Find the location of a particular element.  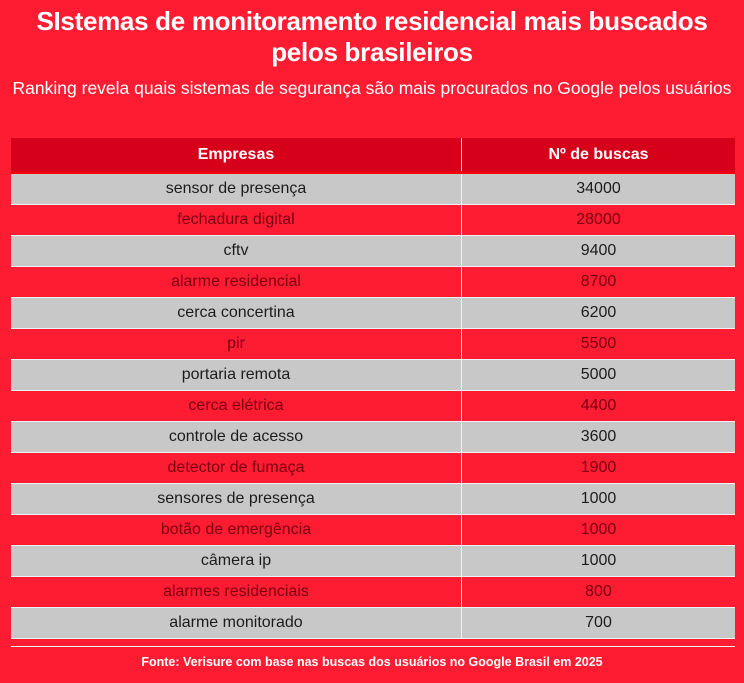

row-value: 6200 is located at coordinates (598, 313).